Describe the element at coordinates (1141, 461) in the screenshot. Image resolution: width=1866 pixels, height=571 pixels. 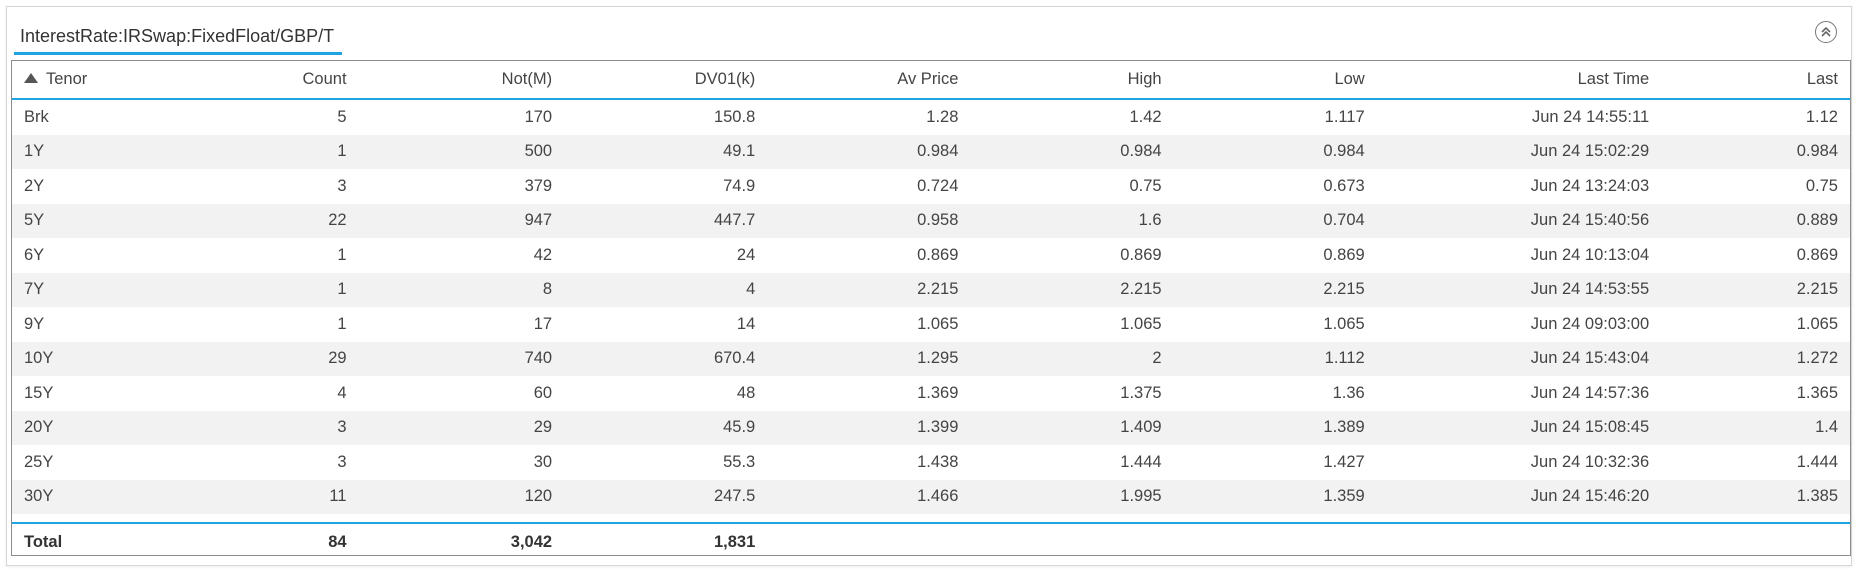
I see `table-cell: 1.444` at that location.